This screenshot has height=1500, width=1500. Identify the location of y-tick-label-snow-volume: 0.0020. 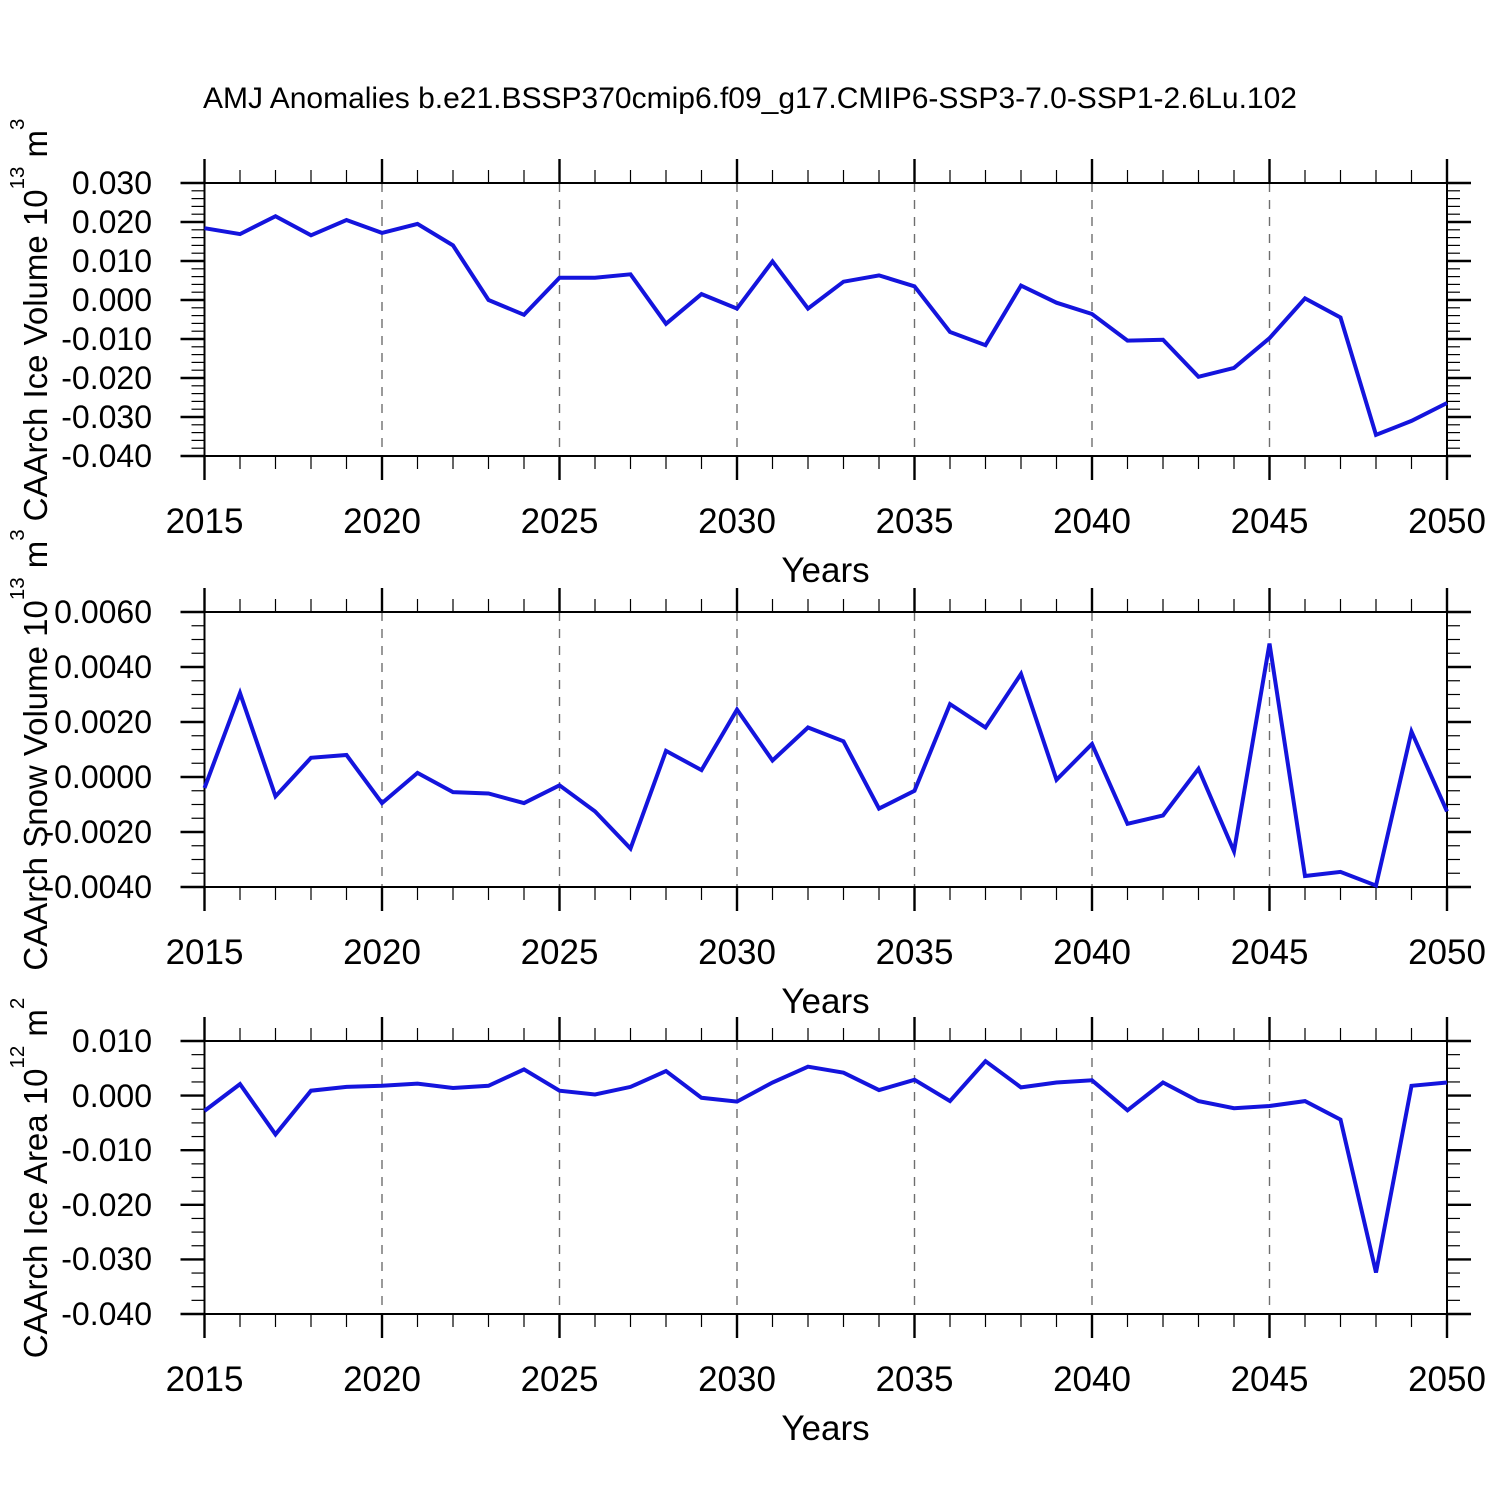
(103, 722).